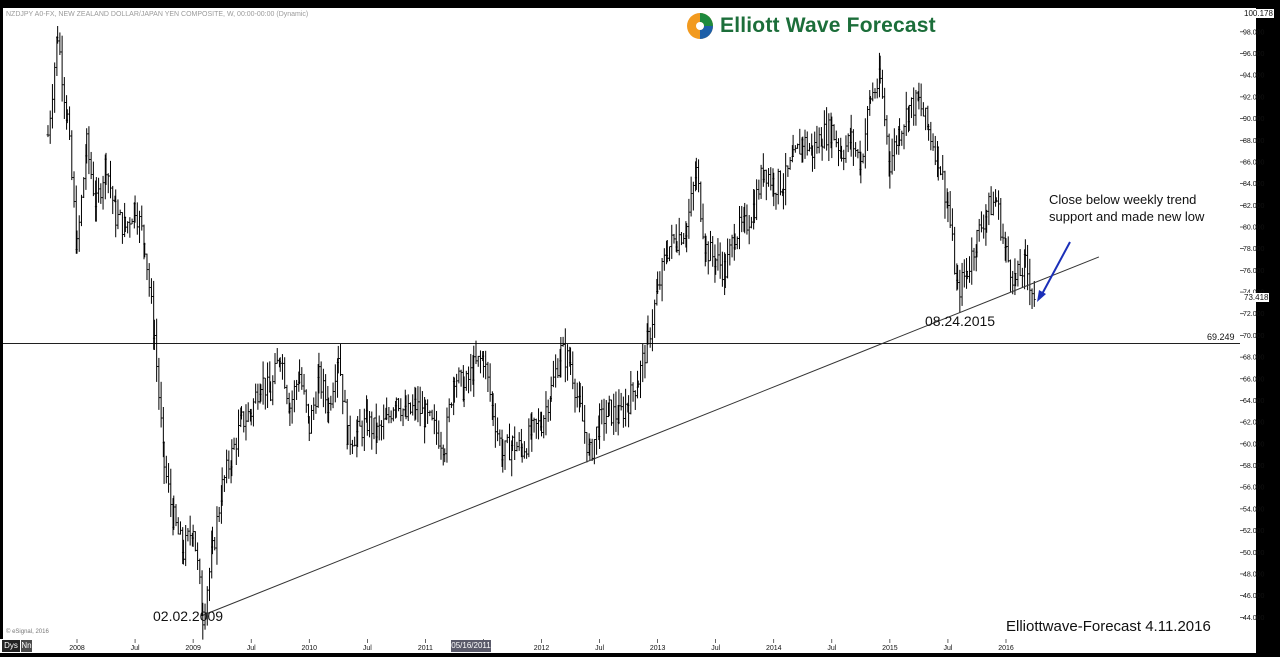 Image resolution: width=1280 pixels, height=657 pixels. Describe the element at coordinates (1254, 54) in the screenshot. I see `y-tick-label: 96.000` at that location.